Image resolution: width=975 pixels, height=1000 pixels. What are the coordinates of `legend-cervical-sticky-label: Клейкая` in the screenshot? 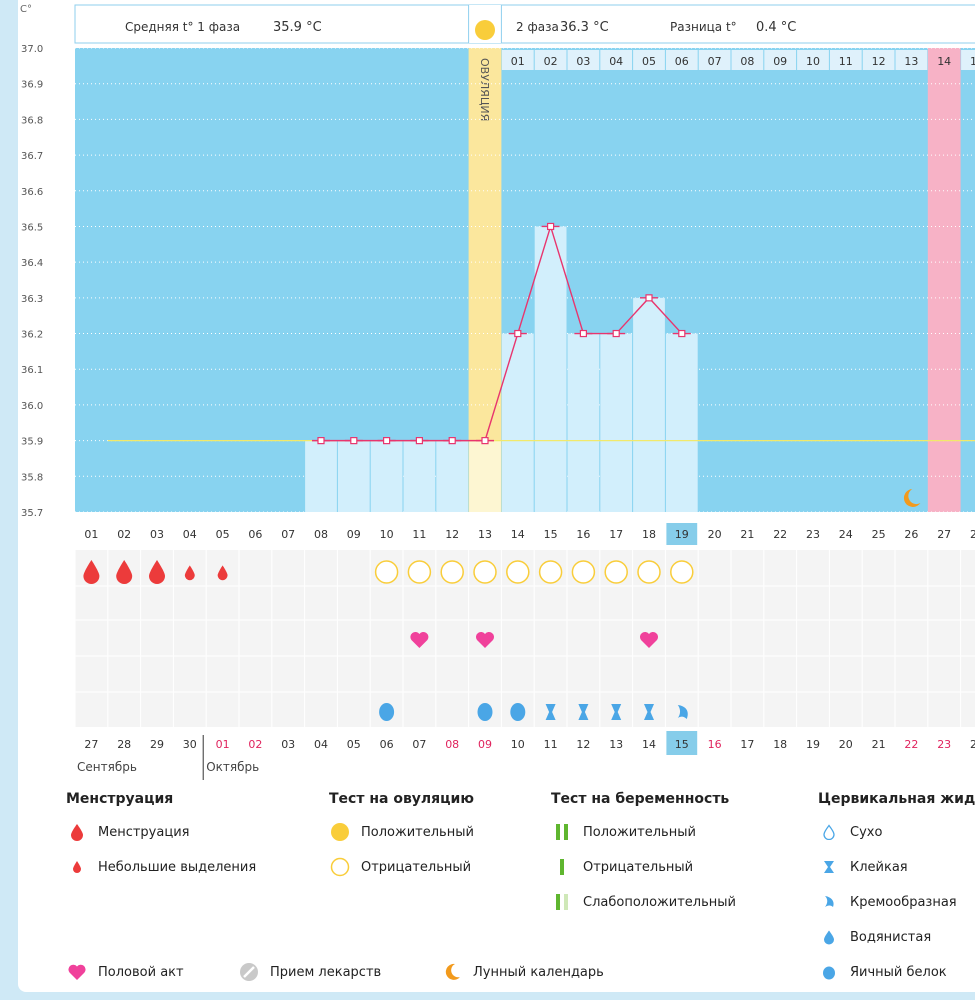 It's located at (879, 867).